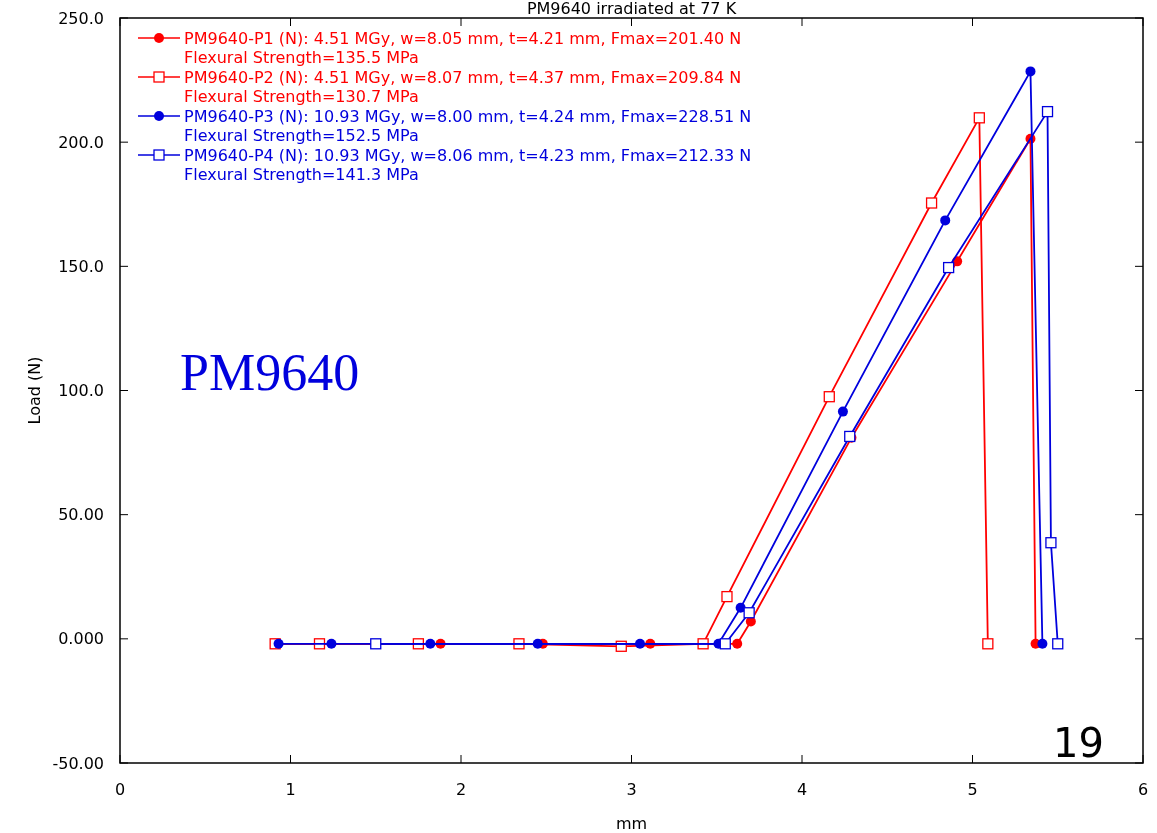  I want to click on x-tick-label: 3, so click(631, 789).